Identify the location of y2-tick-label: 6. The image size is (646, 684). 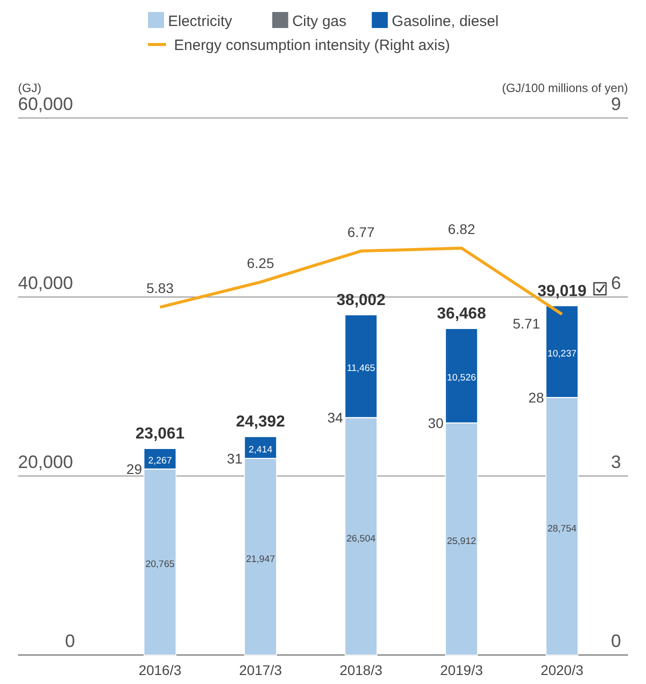
(616, 283).